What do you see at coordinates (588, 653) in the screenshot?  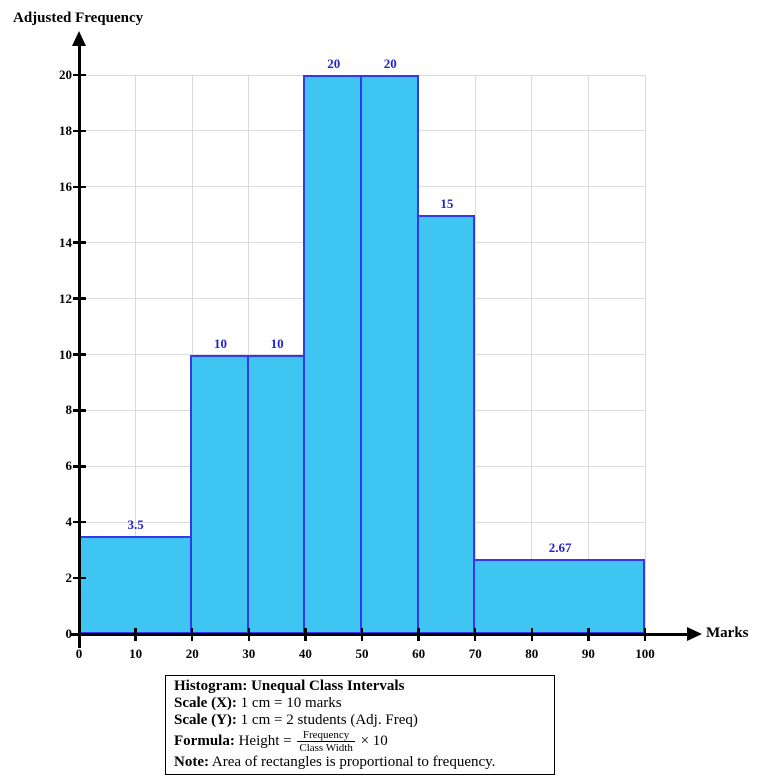 I see `x-tick-label: 90` at bounding box center [588, 653].